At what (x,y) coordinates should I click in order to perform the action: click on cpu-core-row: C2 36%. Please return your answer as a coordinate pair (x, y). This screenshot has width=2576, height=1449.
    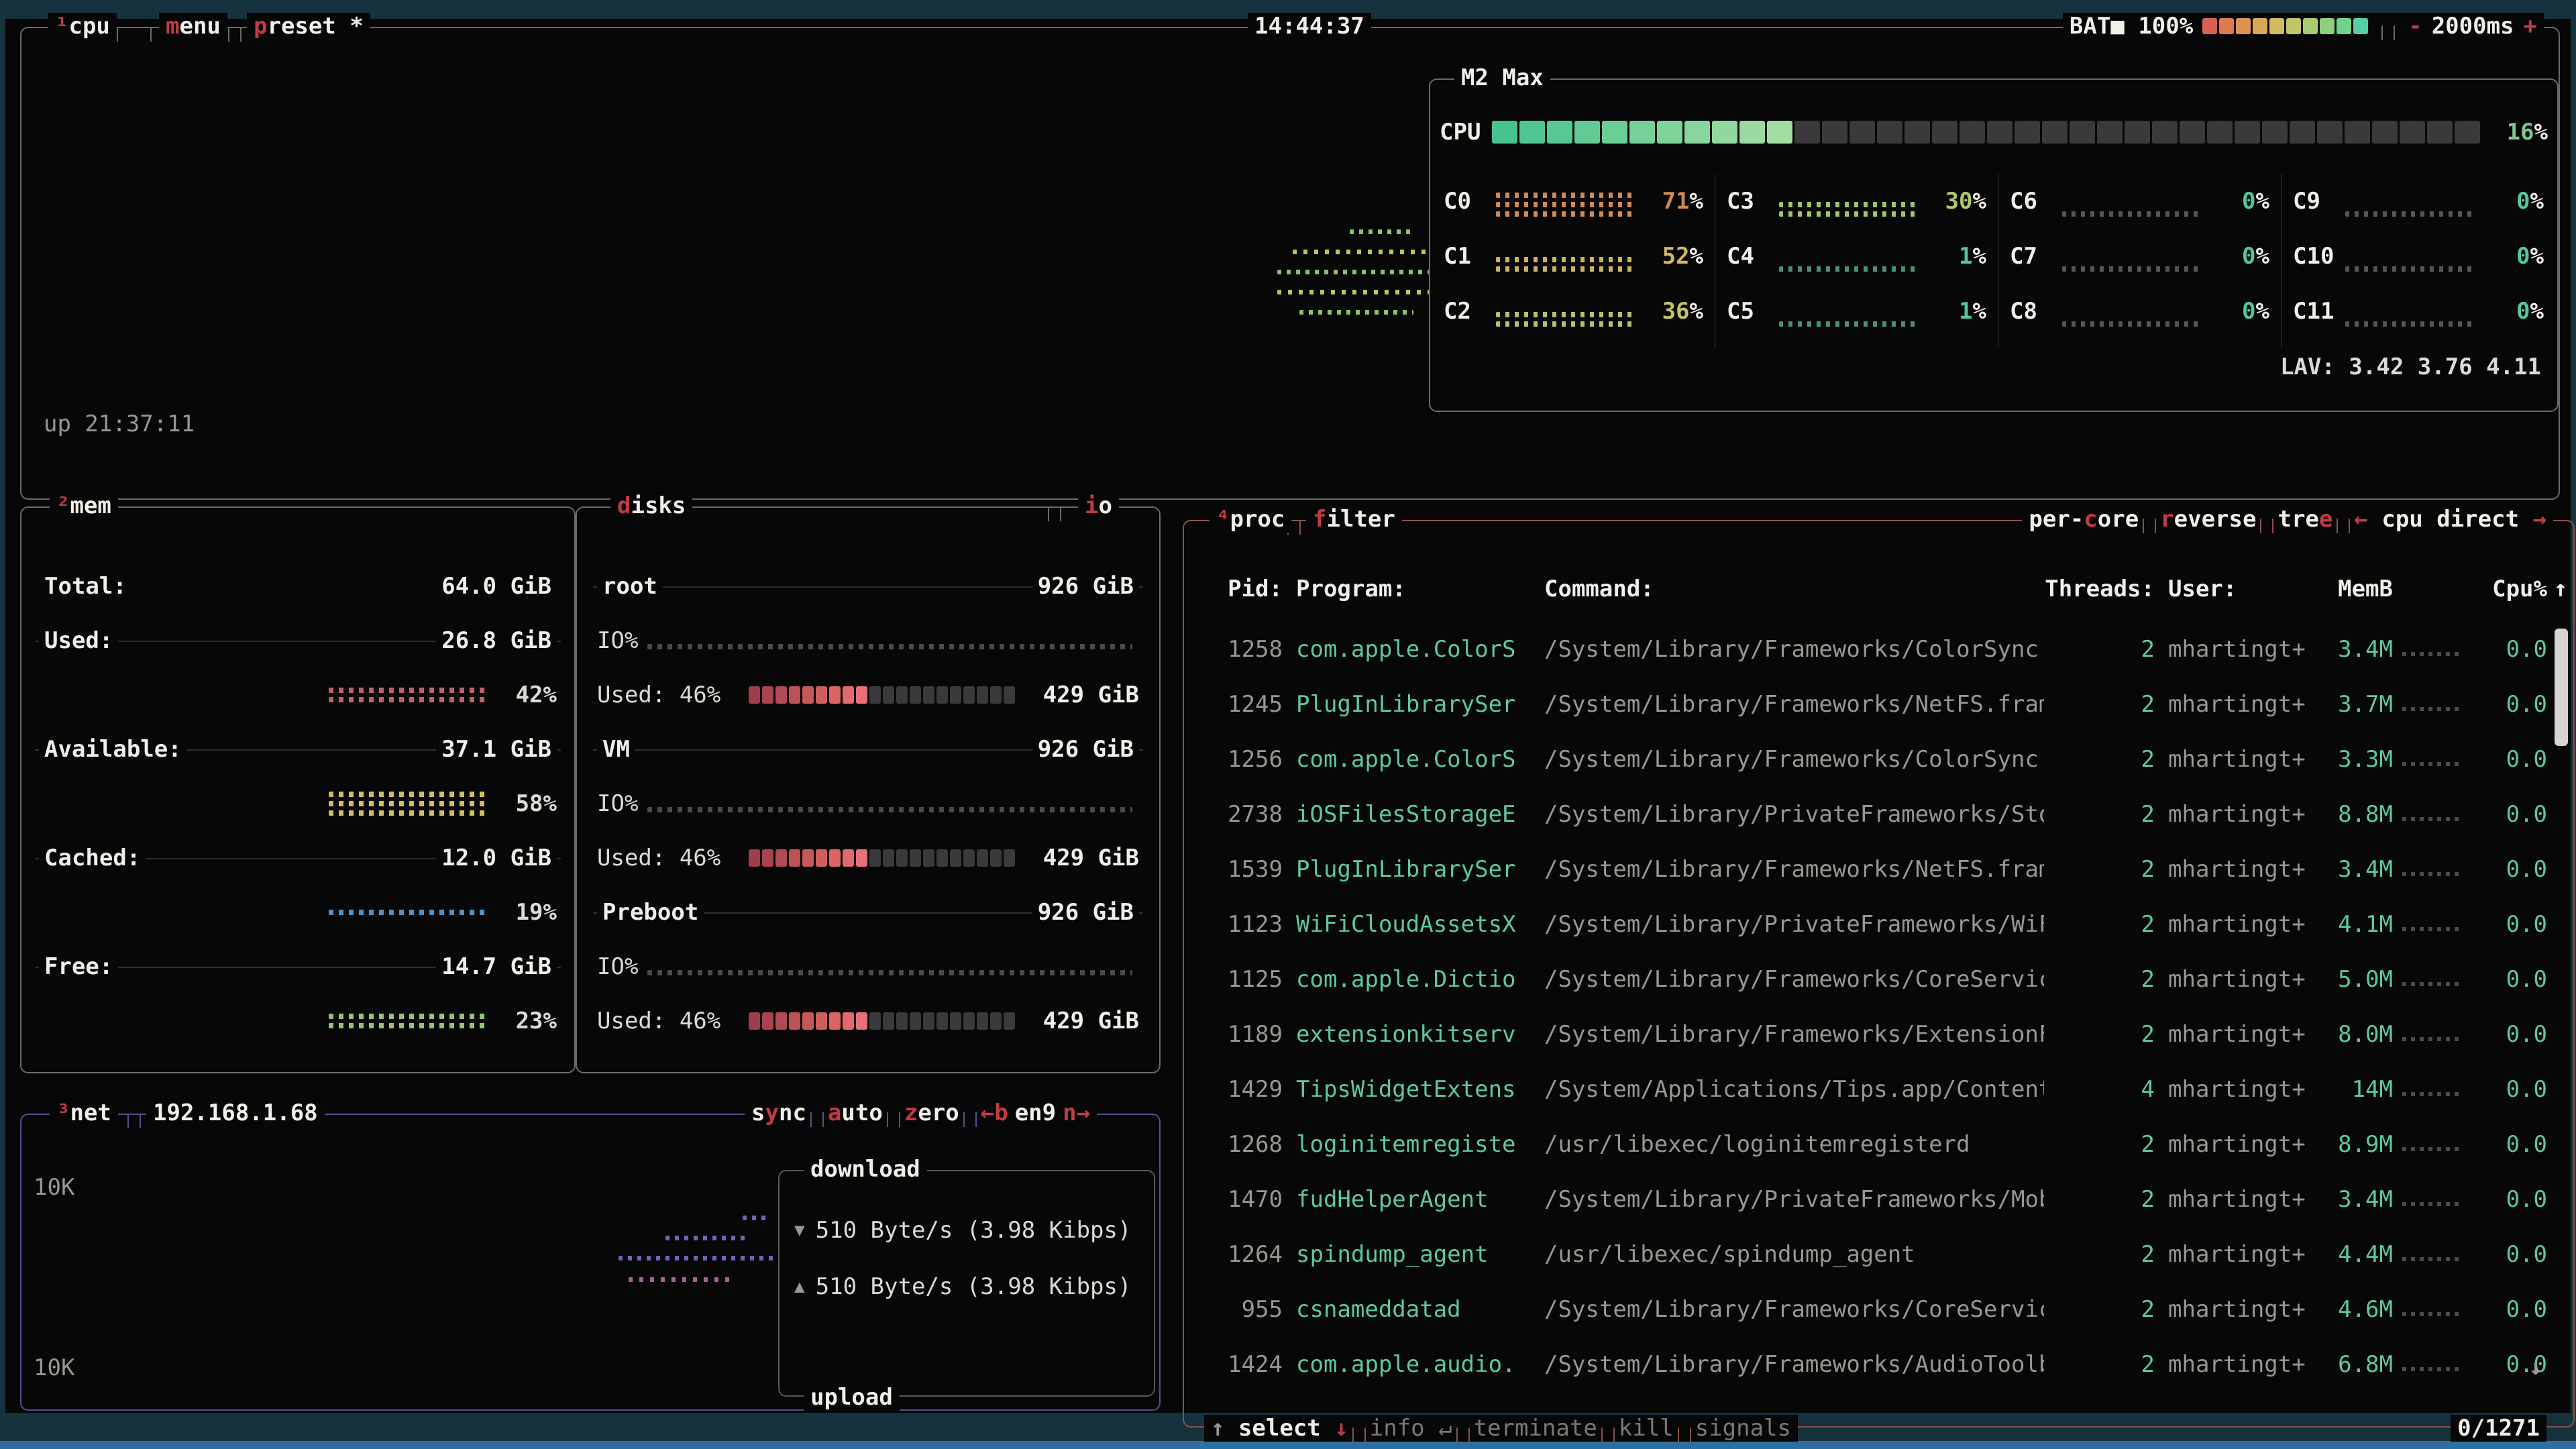
    Looking at the image, I should click on (1573, 311).